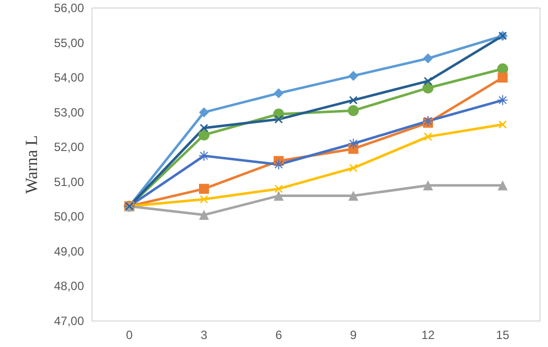  I want to click on y-tick-label: 53,00, so click(69, 112).